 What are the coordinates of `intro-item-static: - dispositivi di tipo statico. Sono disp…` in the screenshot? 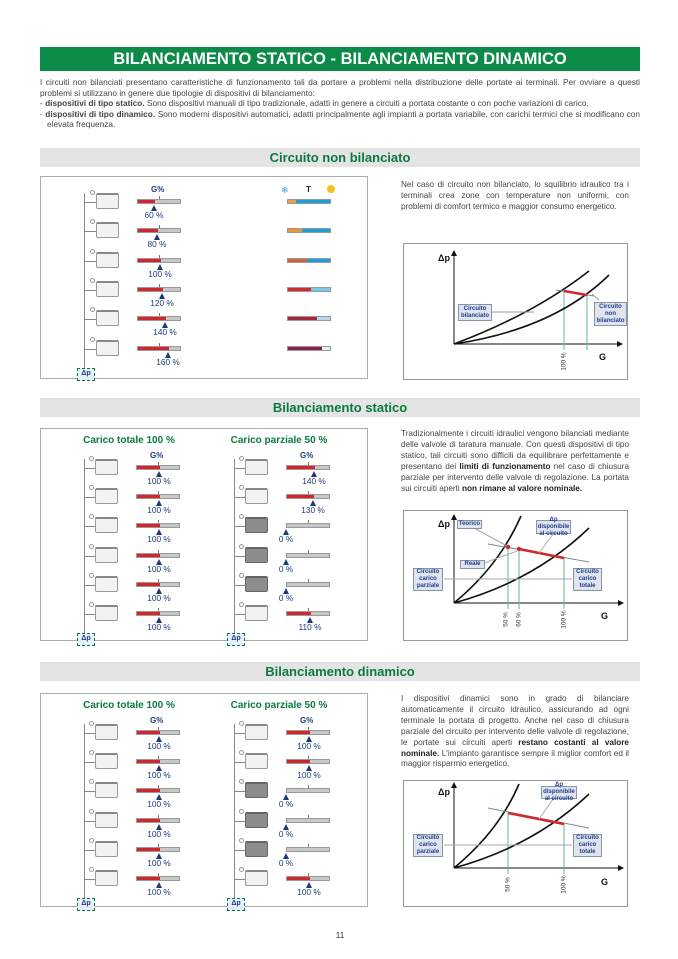 It's located at (314, 103).